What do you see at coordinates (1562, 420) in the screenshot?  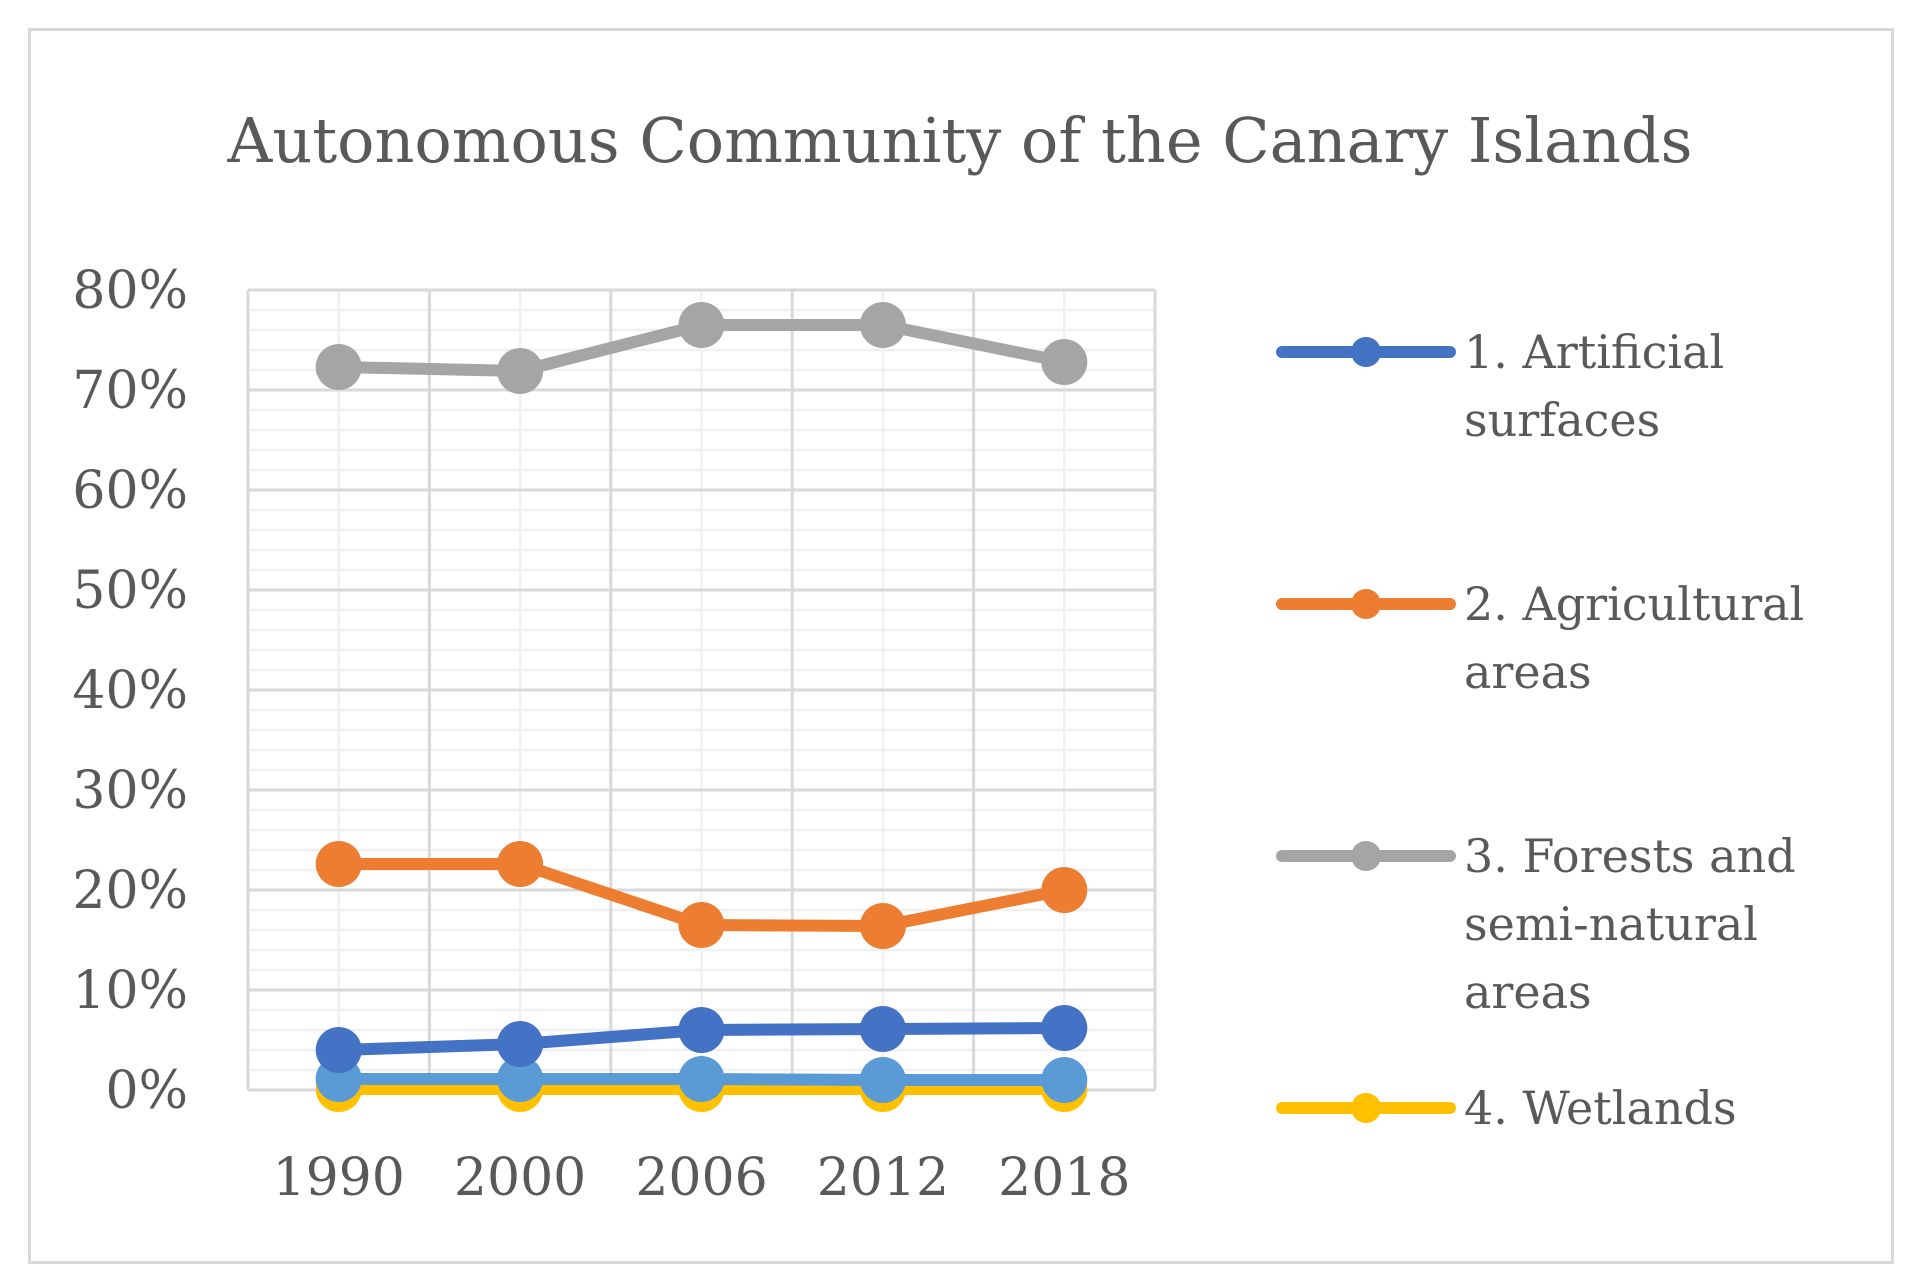 I see `legend-label: surfaces` at bounding box center [1562, 420].